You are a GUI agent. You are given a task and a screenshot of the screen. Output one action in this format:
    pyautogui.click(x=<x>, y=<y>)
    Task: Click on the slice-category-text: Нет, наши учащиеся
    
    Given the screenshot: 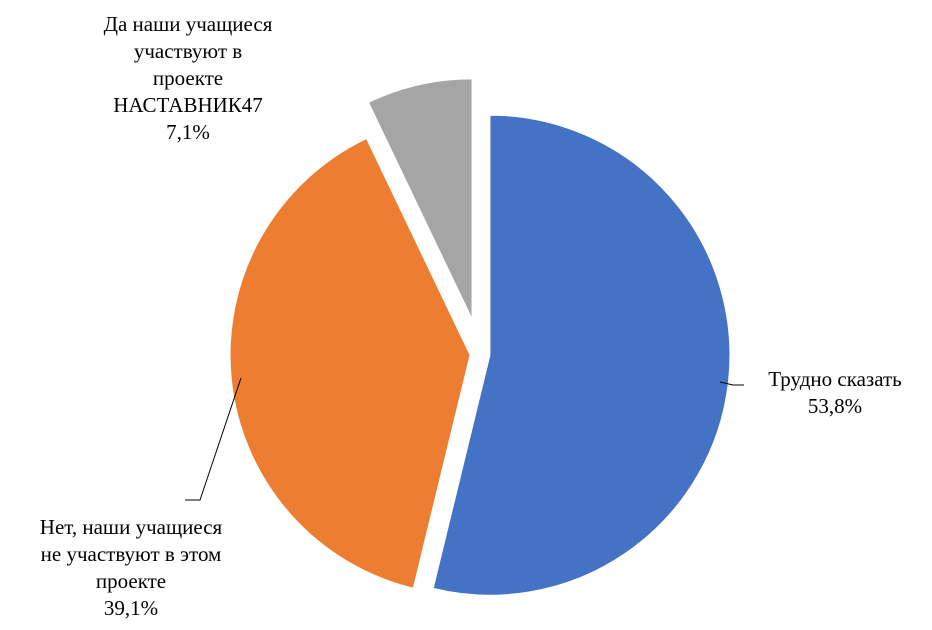 What is the action you would take?
    pyautogui.click(x=131, y=527)
    